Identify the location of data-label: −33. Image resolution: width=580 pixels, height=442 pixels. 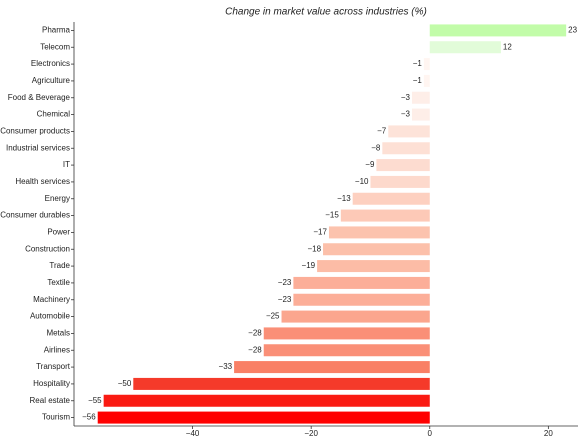
(226, 366).